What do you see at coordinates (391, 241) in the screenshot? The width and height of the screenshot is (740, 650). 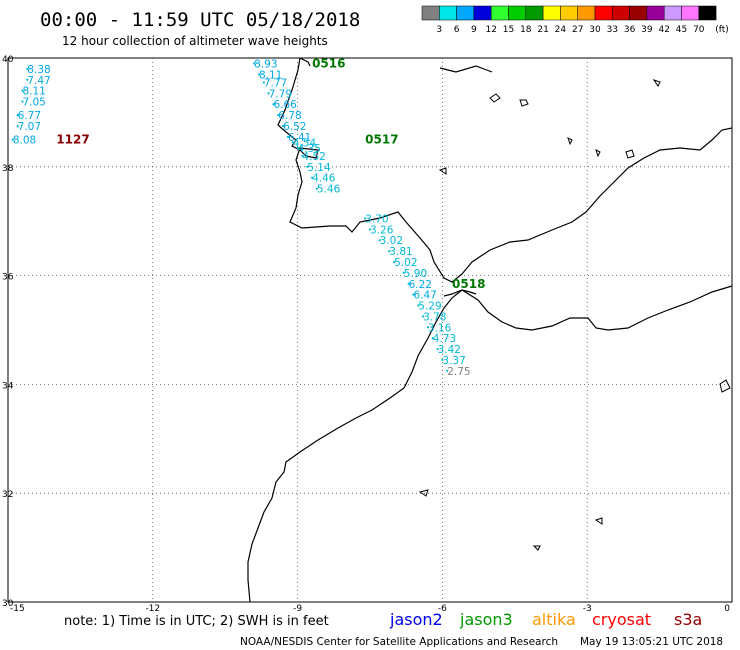 I see `wave-height-label: 3.02` at bounding box center [391, 241].